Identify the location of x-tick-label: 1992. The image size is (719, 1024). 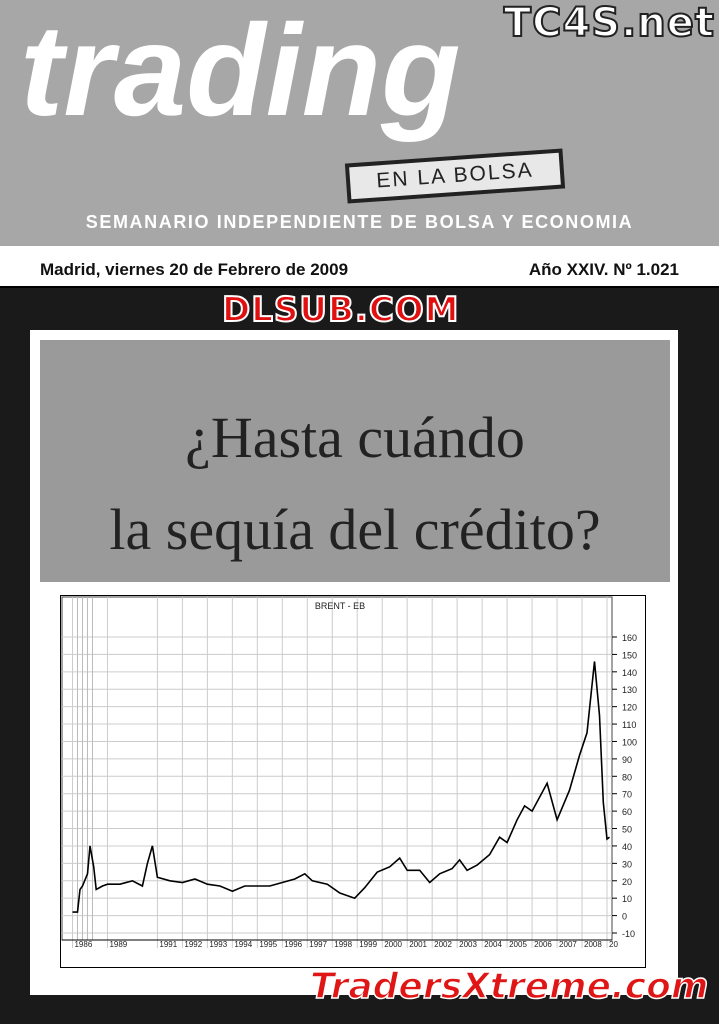
(193, 944).